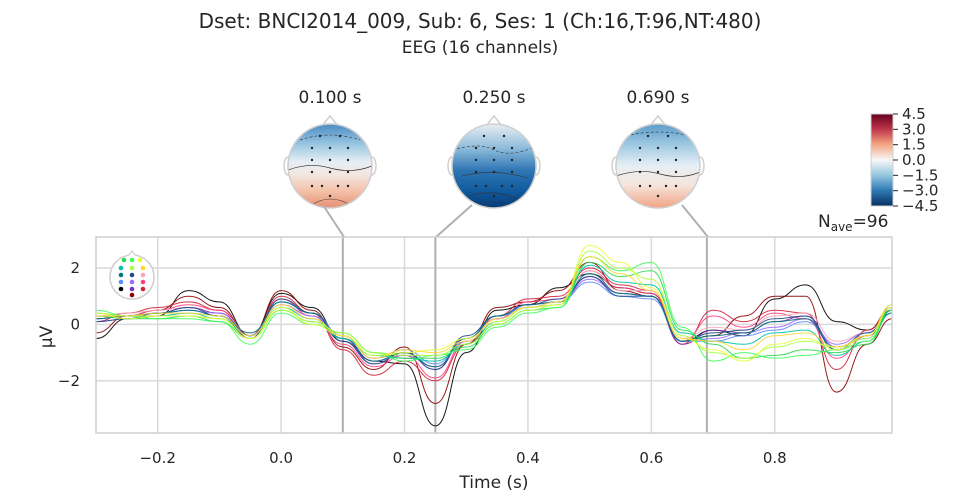  I want to click on x-tick-label: 0.6, so click(651, 458).